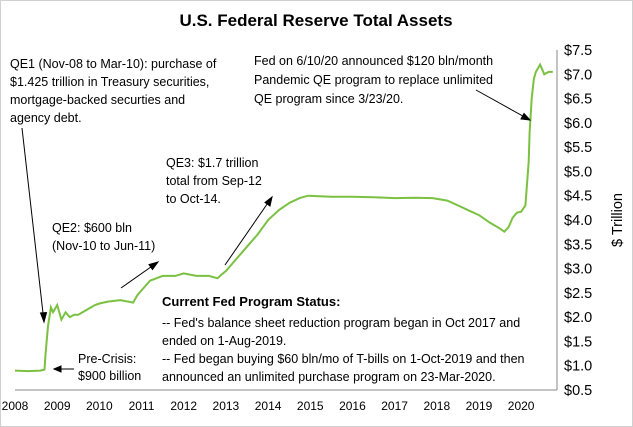  I want to click on status-line: ended on 1-Aug-2019., so click(224, 341).